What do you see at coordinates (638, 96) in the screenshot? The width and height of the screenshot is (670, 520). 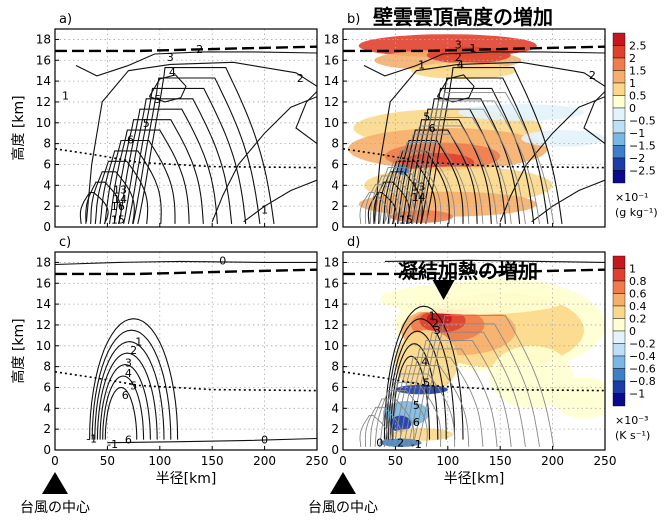 I see `colorbar-level: 0.5` at bounding box center [638, 96].